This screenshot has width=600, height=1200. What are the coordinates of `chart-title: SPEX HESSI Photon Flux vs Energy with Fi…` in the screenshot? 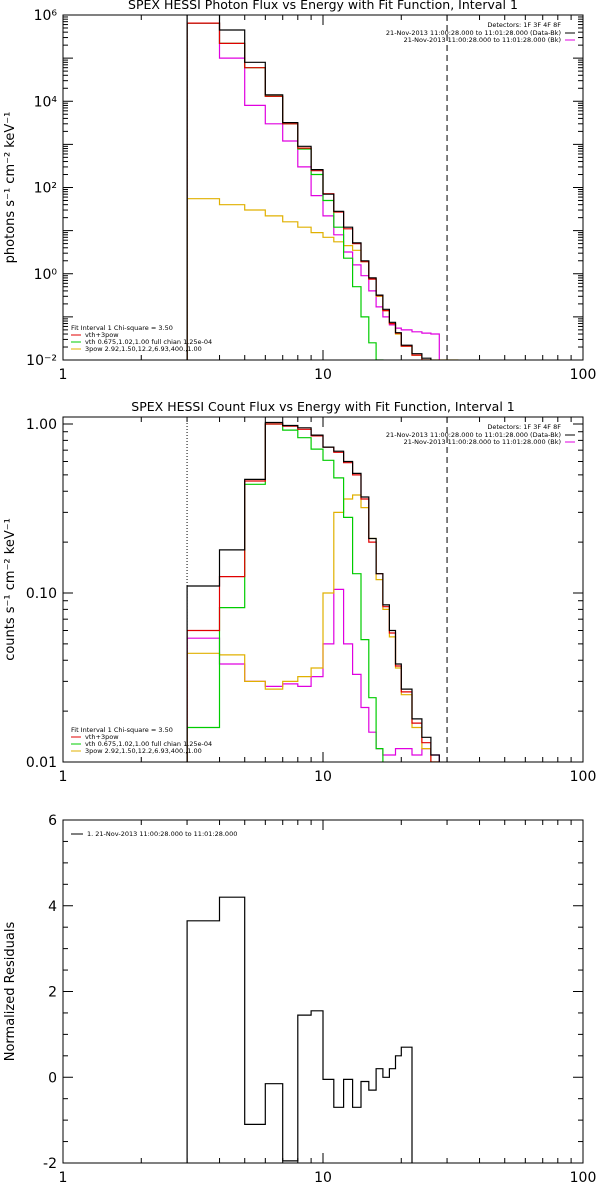 It's located at (323, 6).